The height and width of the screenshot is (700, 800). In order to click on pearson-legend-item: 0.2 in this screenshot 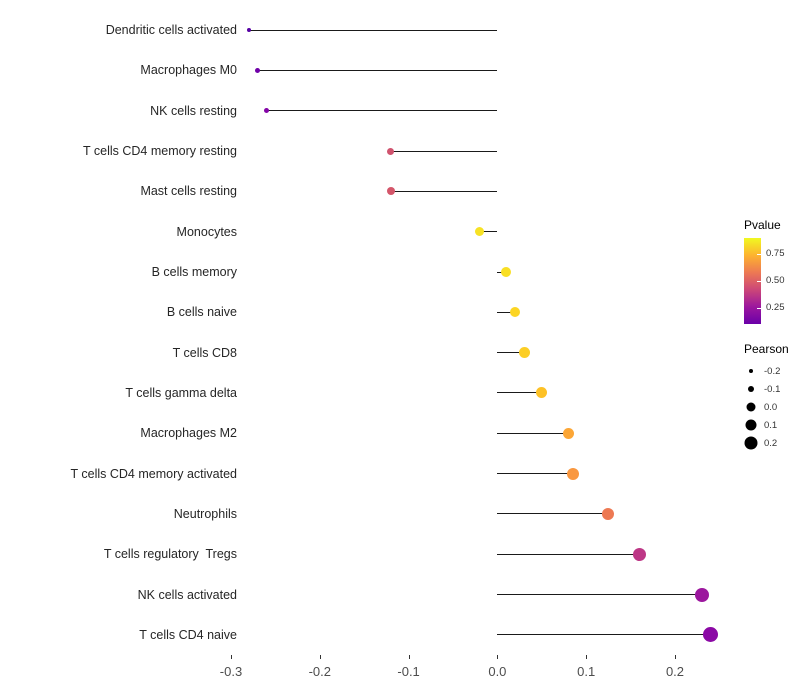, I will do `click(766, 443)`.